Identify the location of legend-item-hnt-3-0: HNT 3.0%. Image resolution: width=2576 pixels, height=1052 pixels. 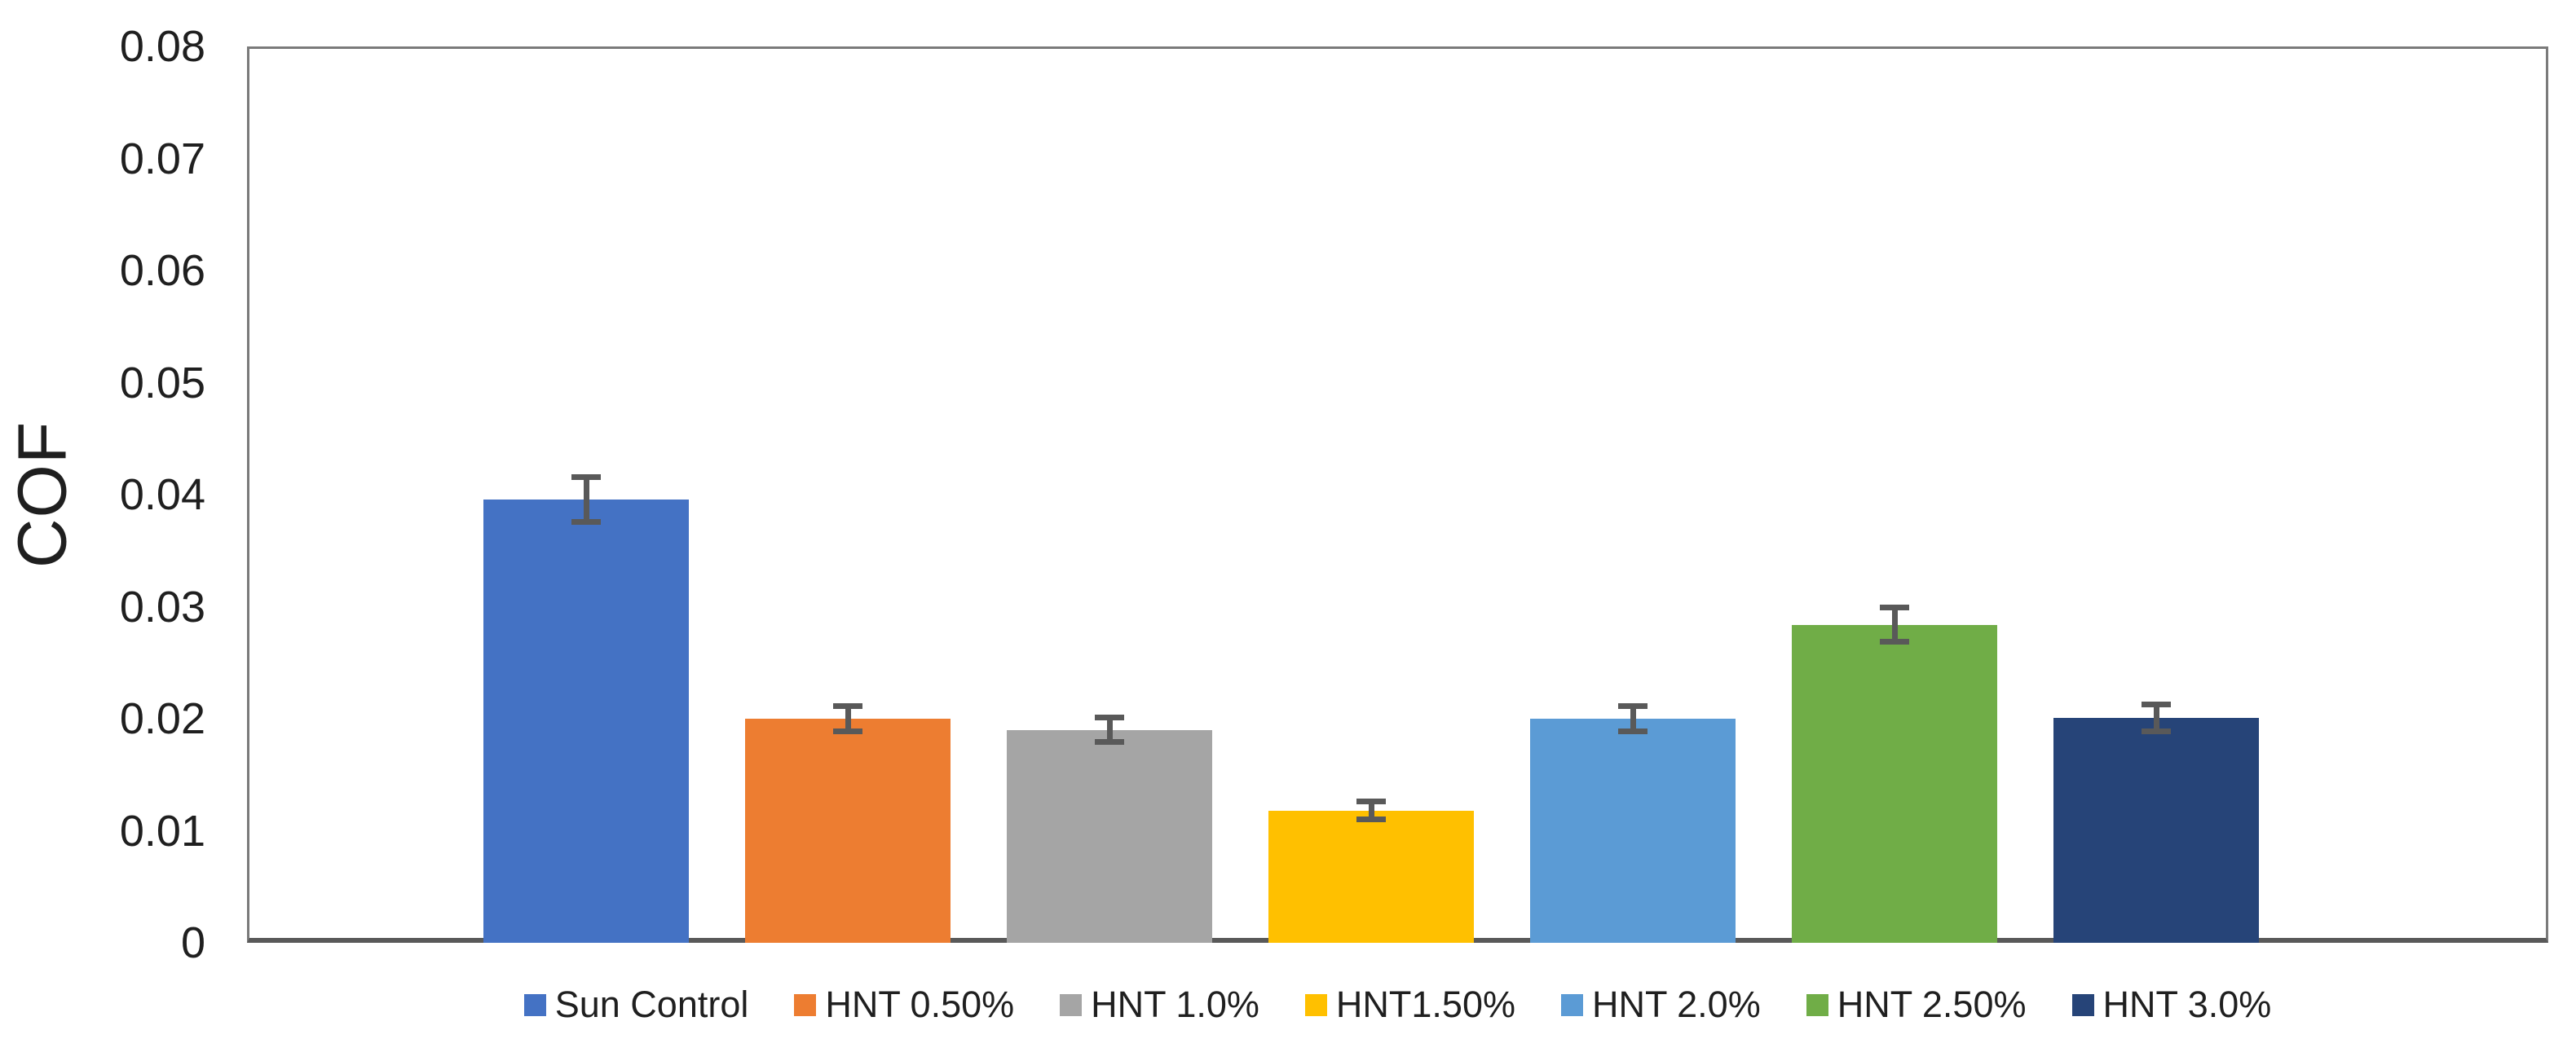
(2171, 1005).